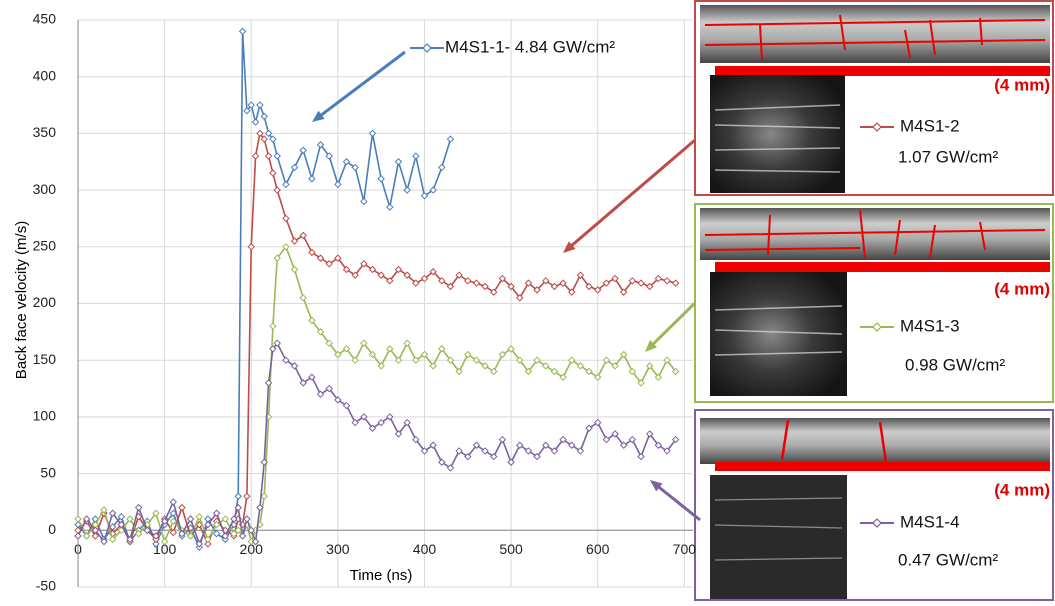 This screenshot has width=1055, height=606. Describe the element at coordinates (46, 586) in the screenshot. I see `y-tick-label: -50` at that location.